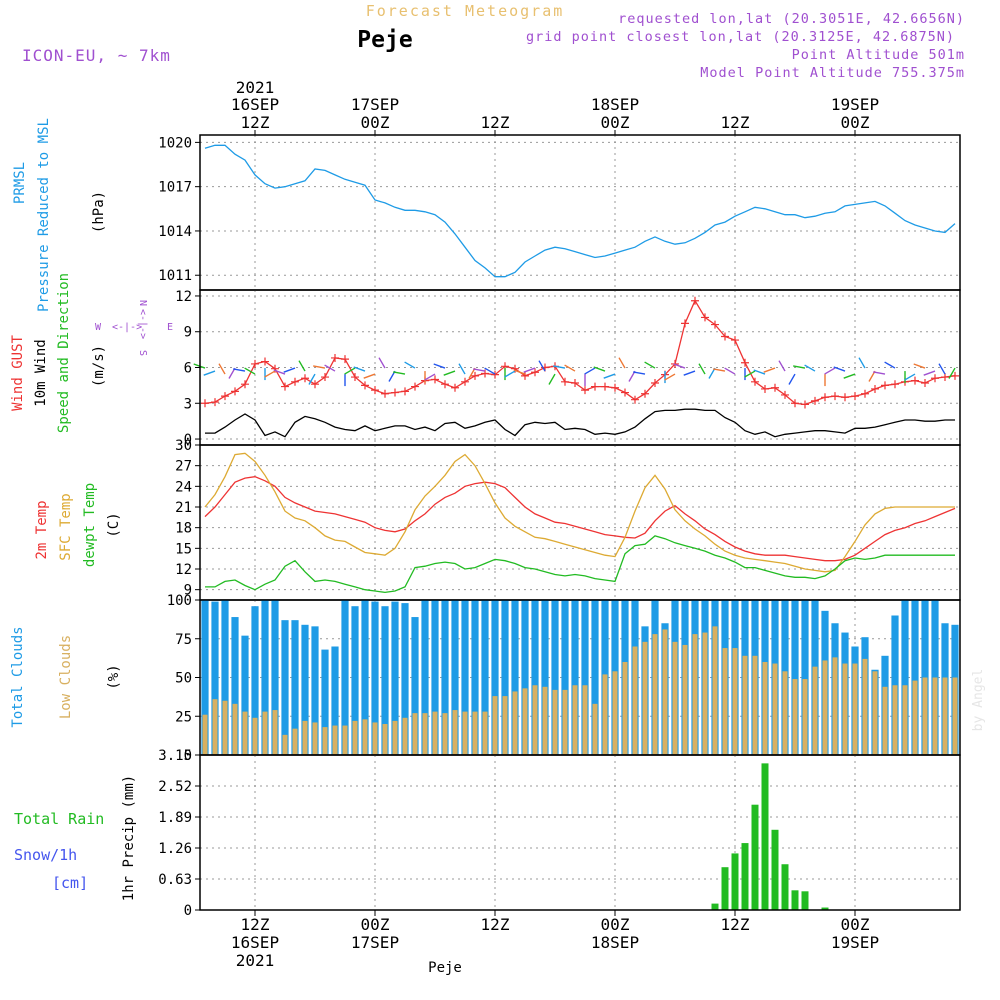 The width and height of the screenshot is (1000, 1000). What do you see at coordinates (580, 832) in the screenshot?
I see `panel-frame` at bounding box center [580, 832].